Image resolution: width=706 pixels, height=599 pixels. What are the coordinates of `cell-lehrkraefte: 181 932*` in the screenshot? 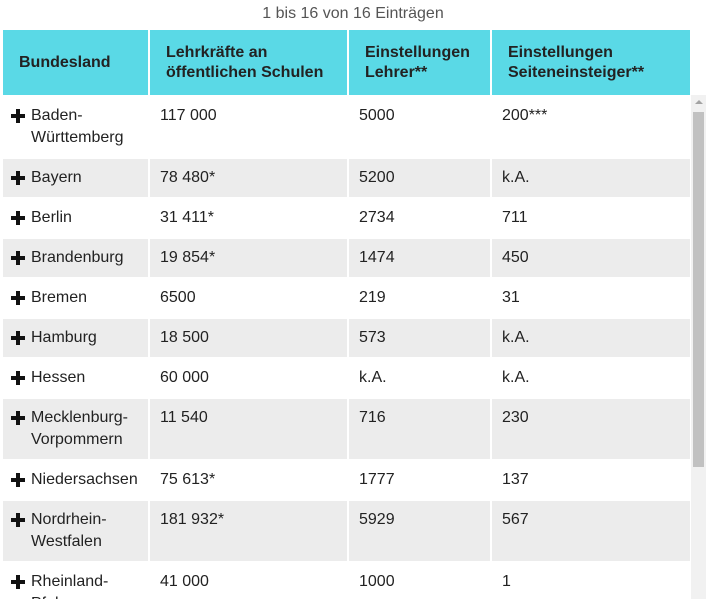 It's located at (248, 532).